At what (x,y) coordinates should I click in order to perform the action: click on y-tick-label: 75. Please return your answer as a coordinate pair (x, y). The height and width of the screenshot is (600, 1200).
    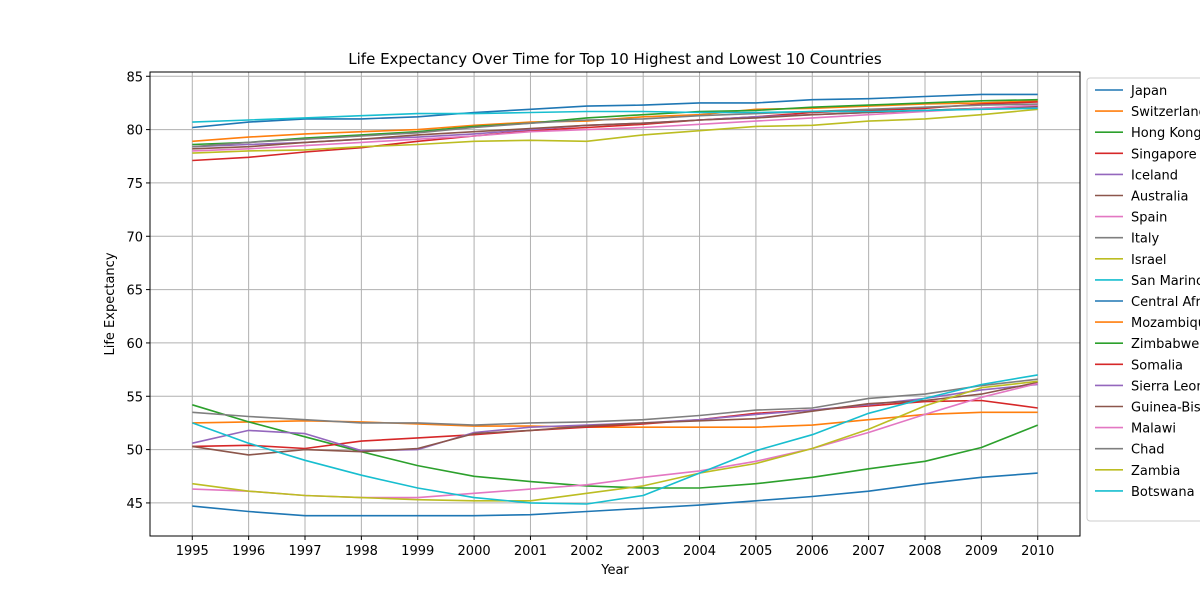
    Looking at the image, I should click on (134, 184).